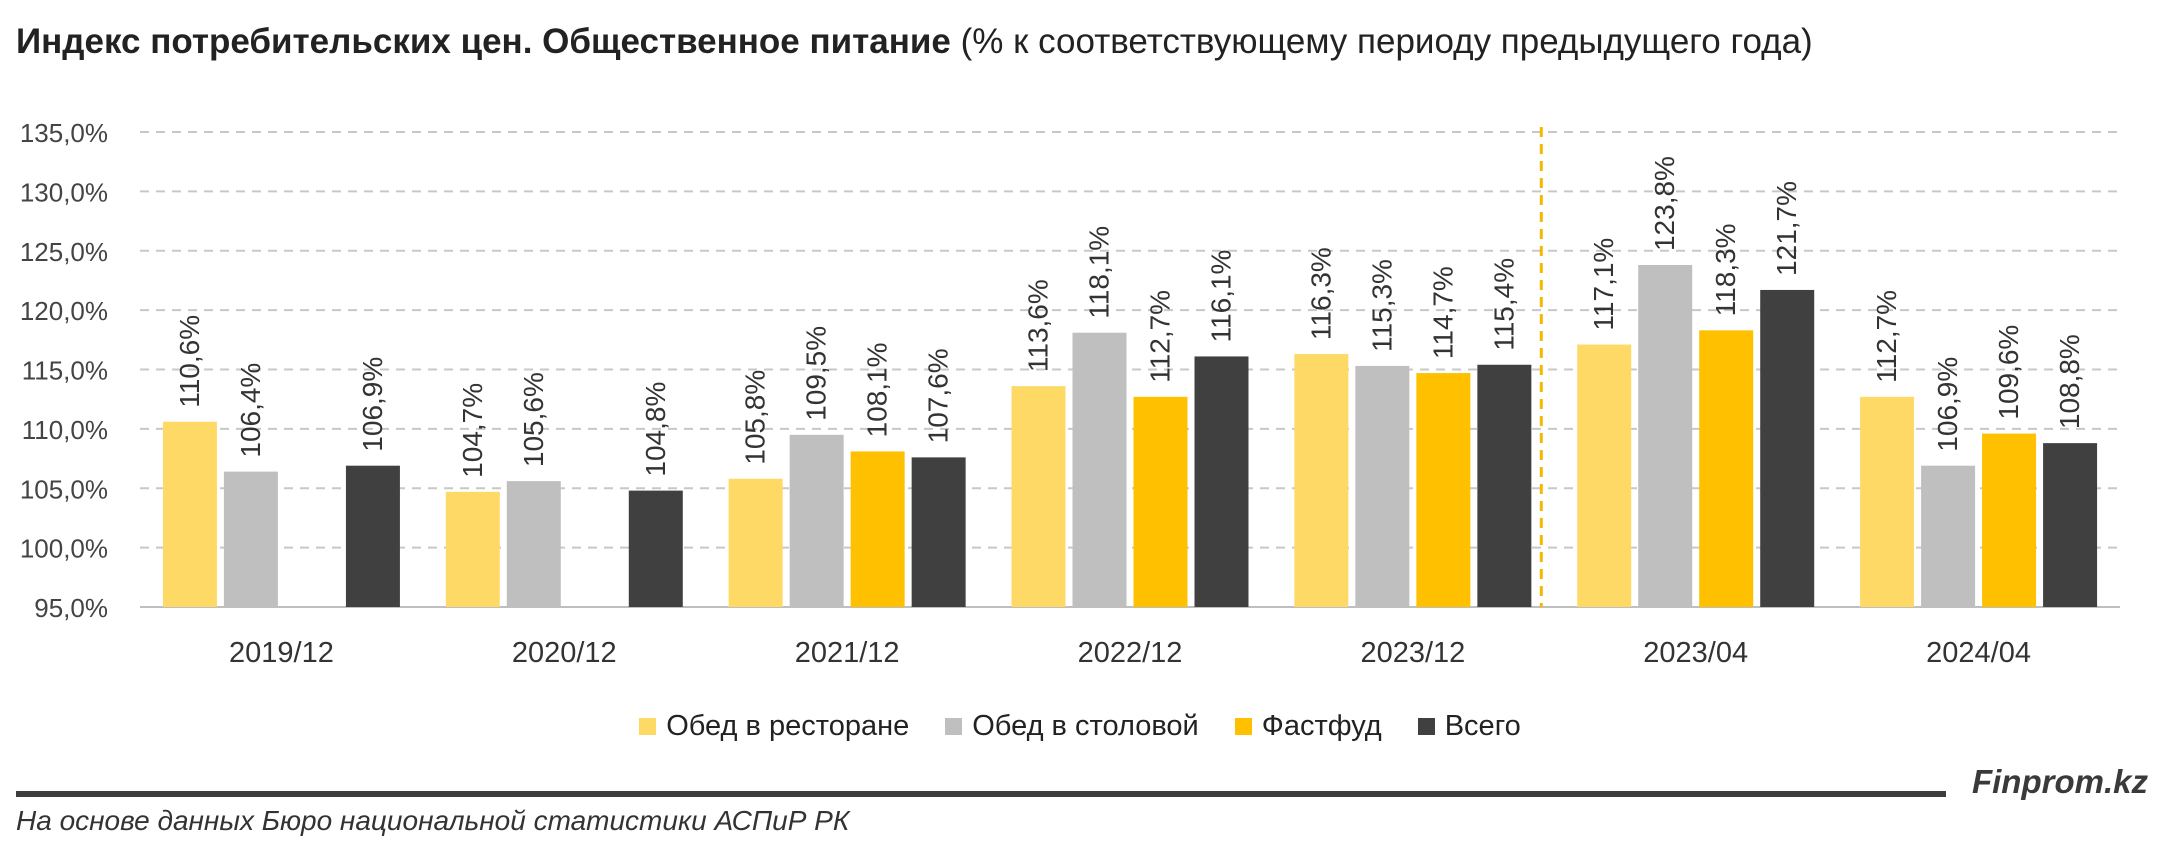 The width and height of the screenshot is (2160, 857). I want to click on y-tick-label: 135,0%, so click(64, 133).